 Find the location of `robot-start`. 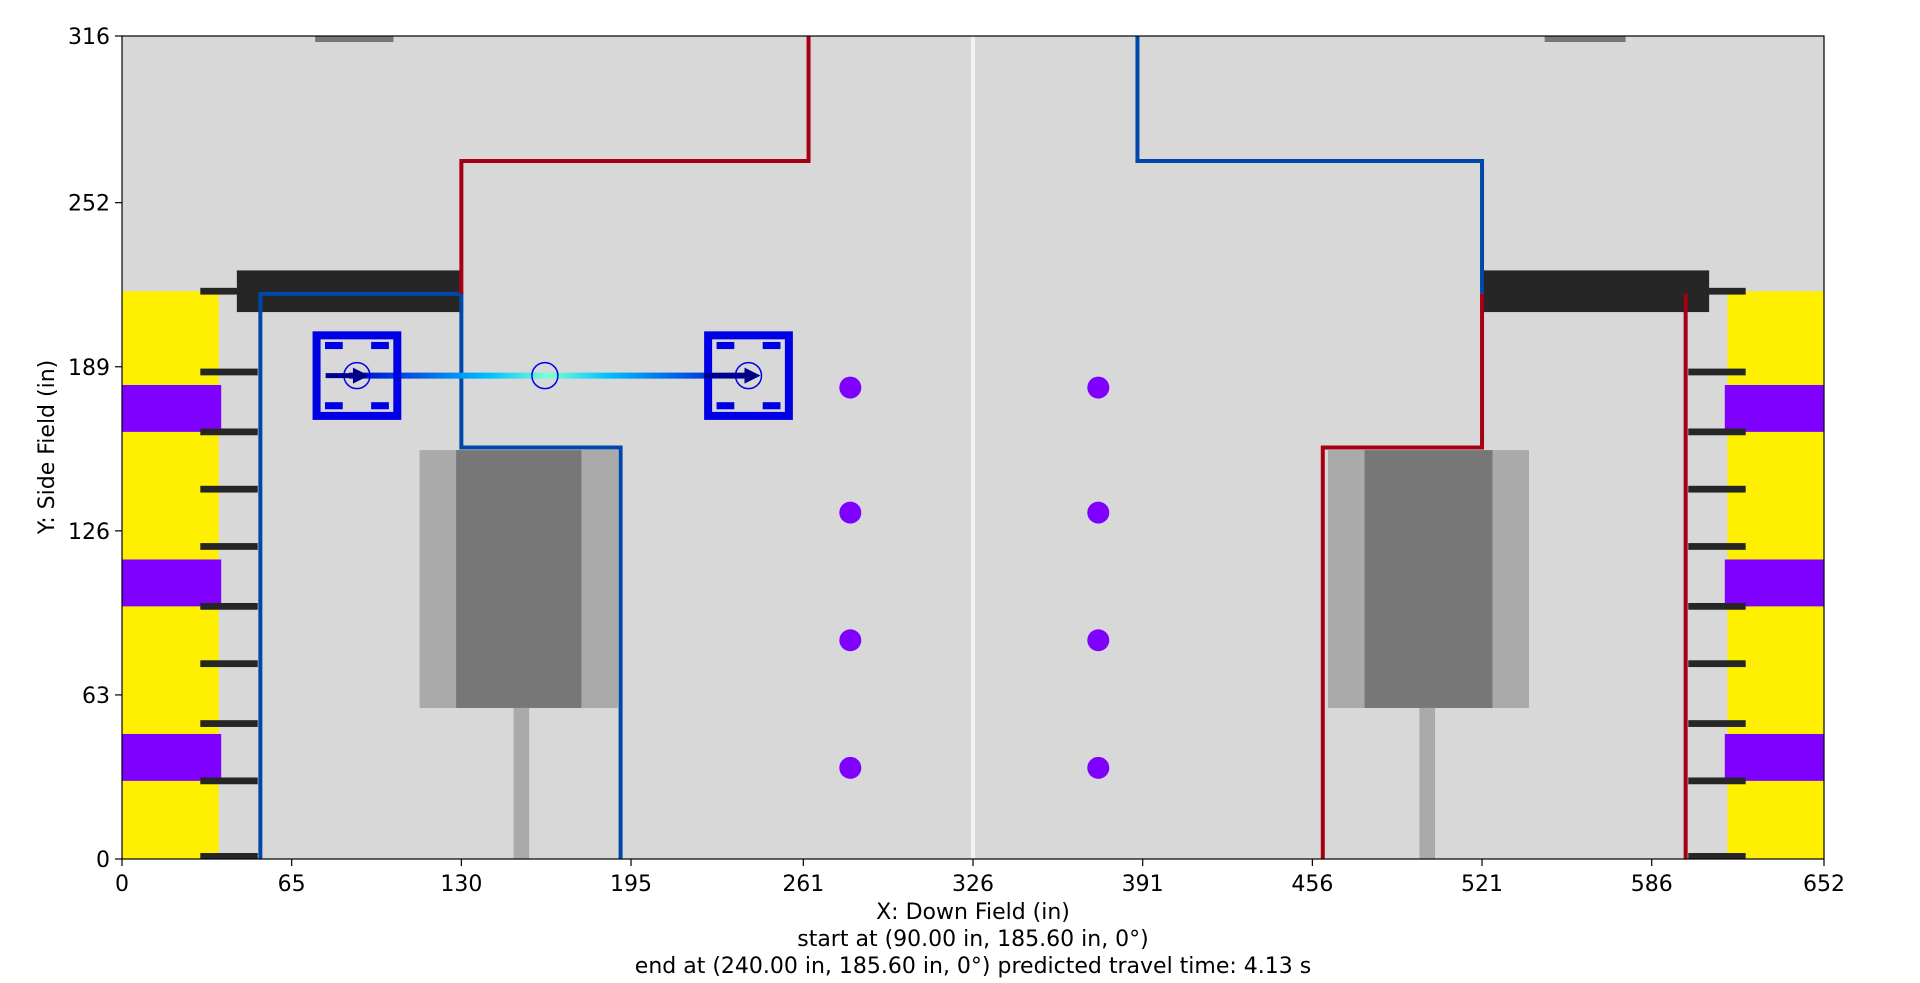

robot-start is located at coordinates (357, 375).